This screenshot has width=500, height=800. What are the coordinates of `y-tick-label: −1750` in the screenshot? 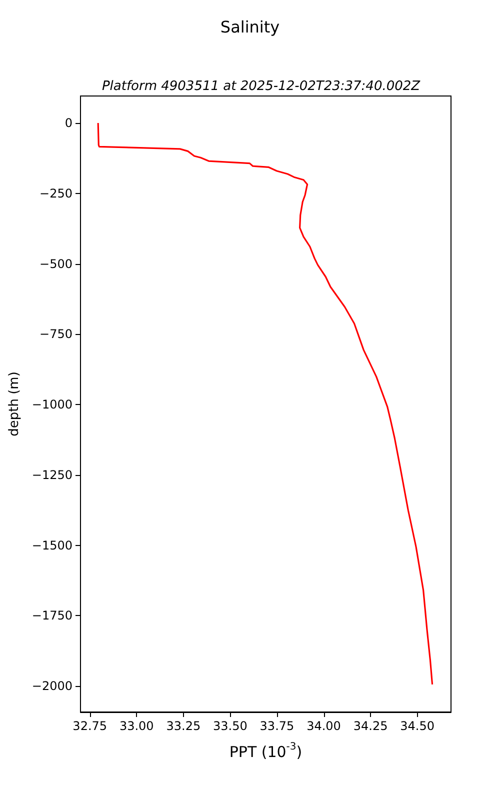 It's located at (52, 615).